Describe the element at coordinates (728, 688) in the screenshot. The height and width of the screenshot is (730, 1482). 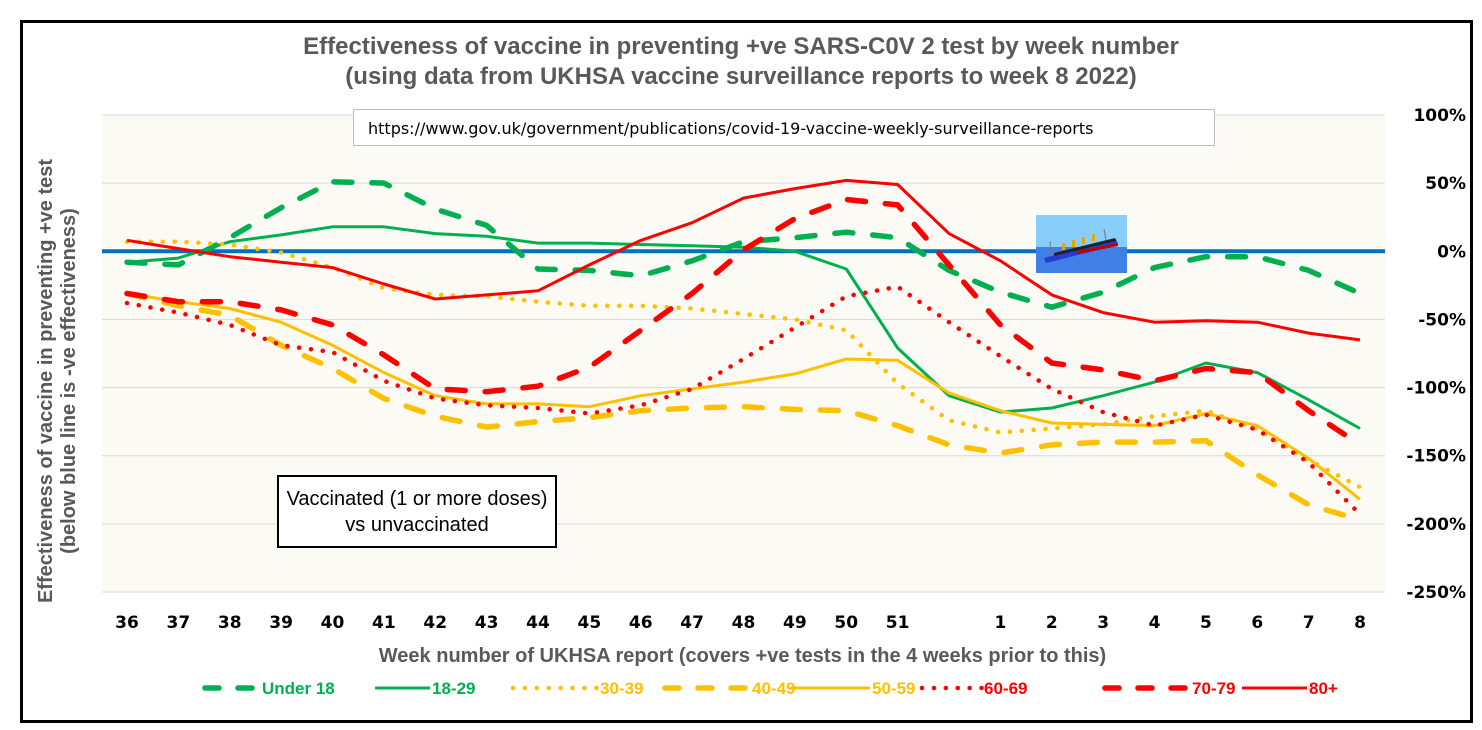
I see `legend-item-40-49: 40-49` at that location.